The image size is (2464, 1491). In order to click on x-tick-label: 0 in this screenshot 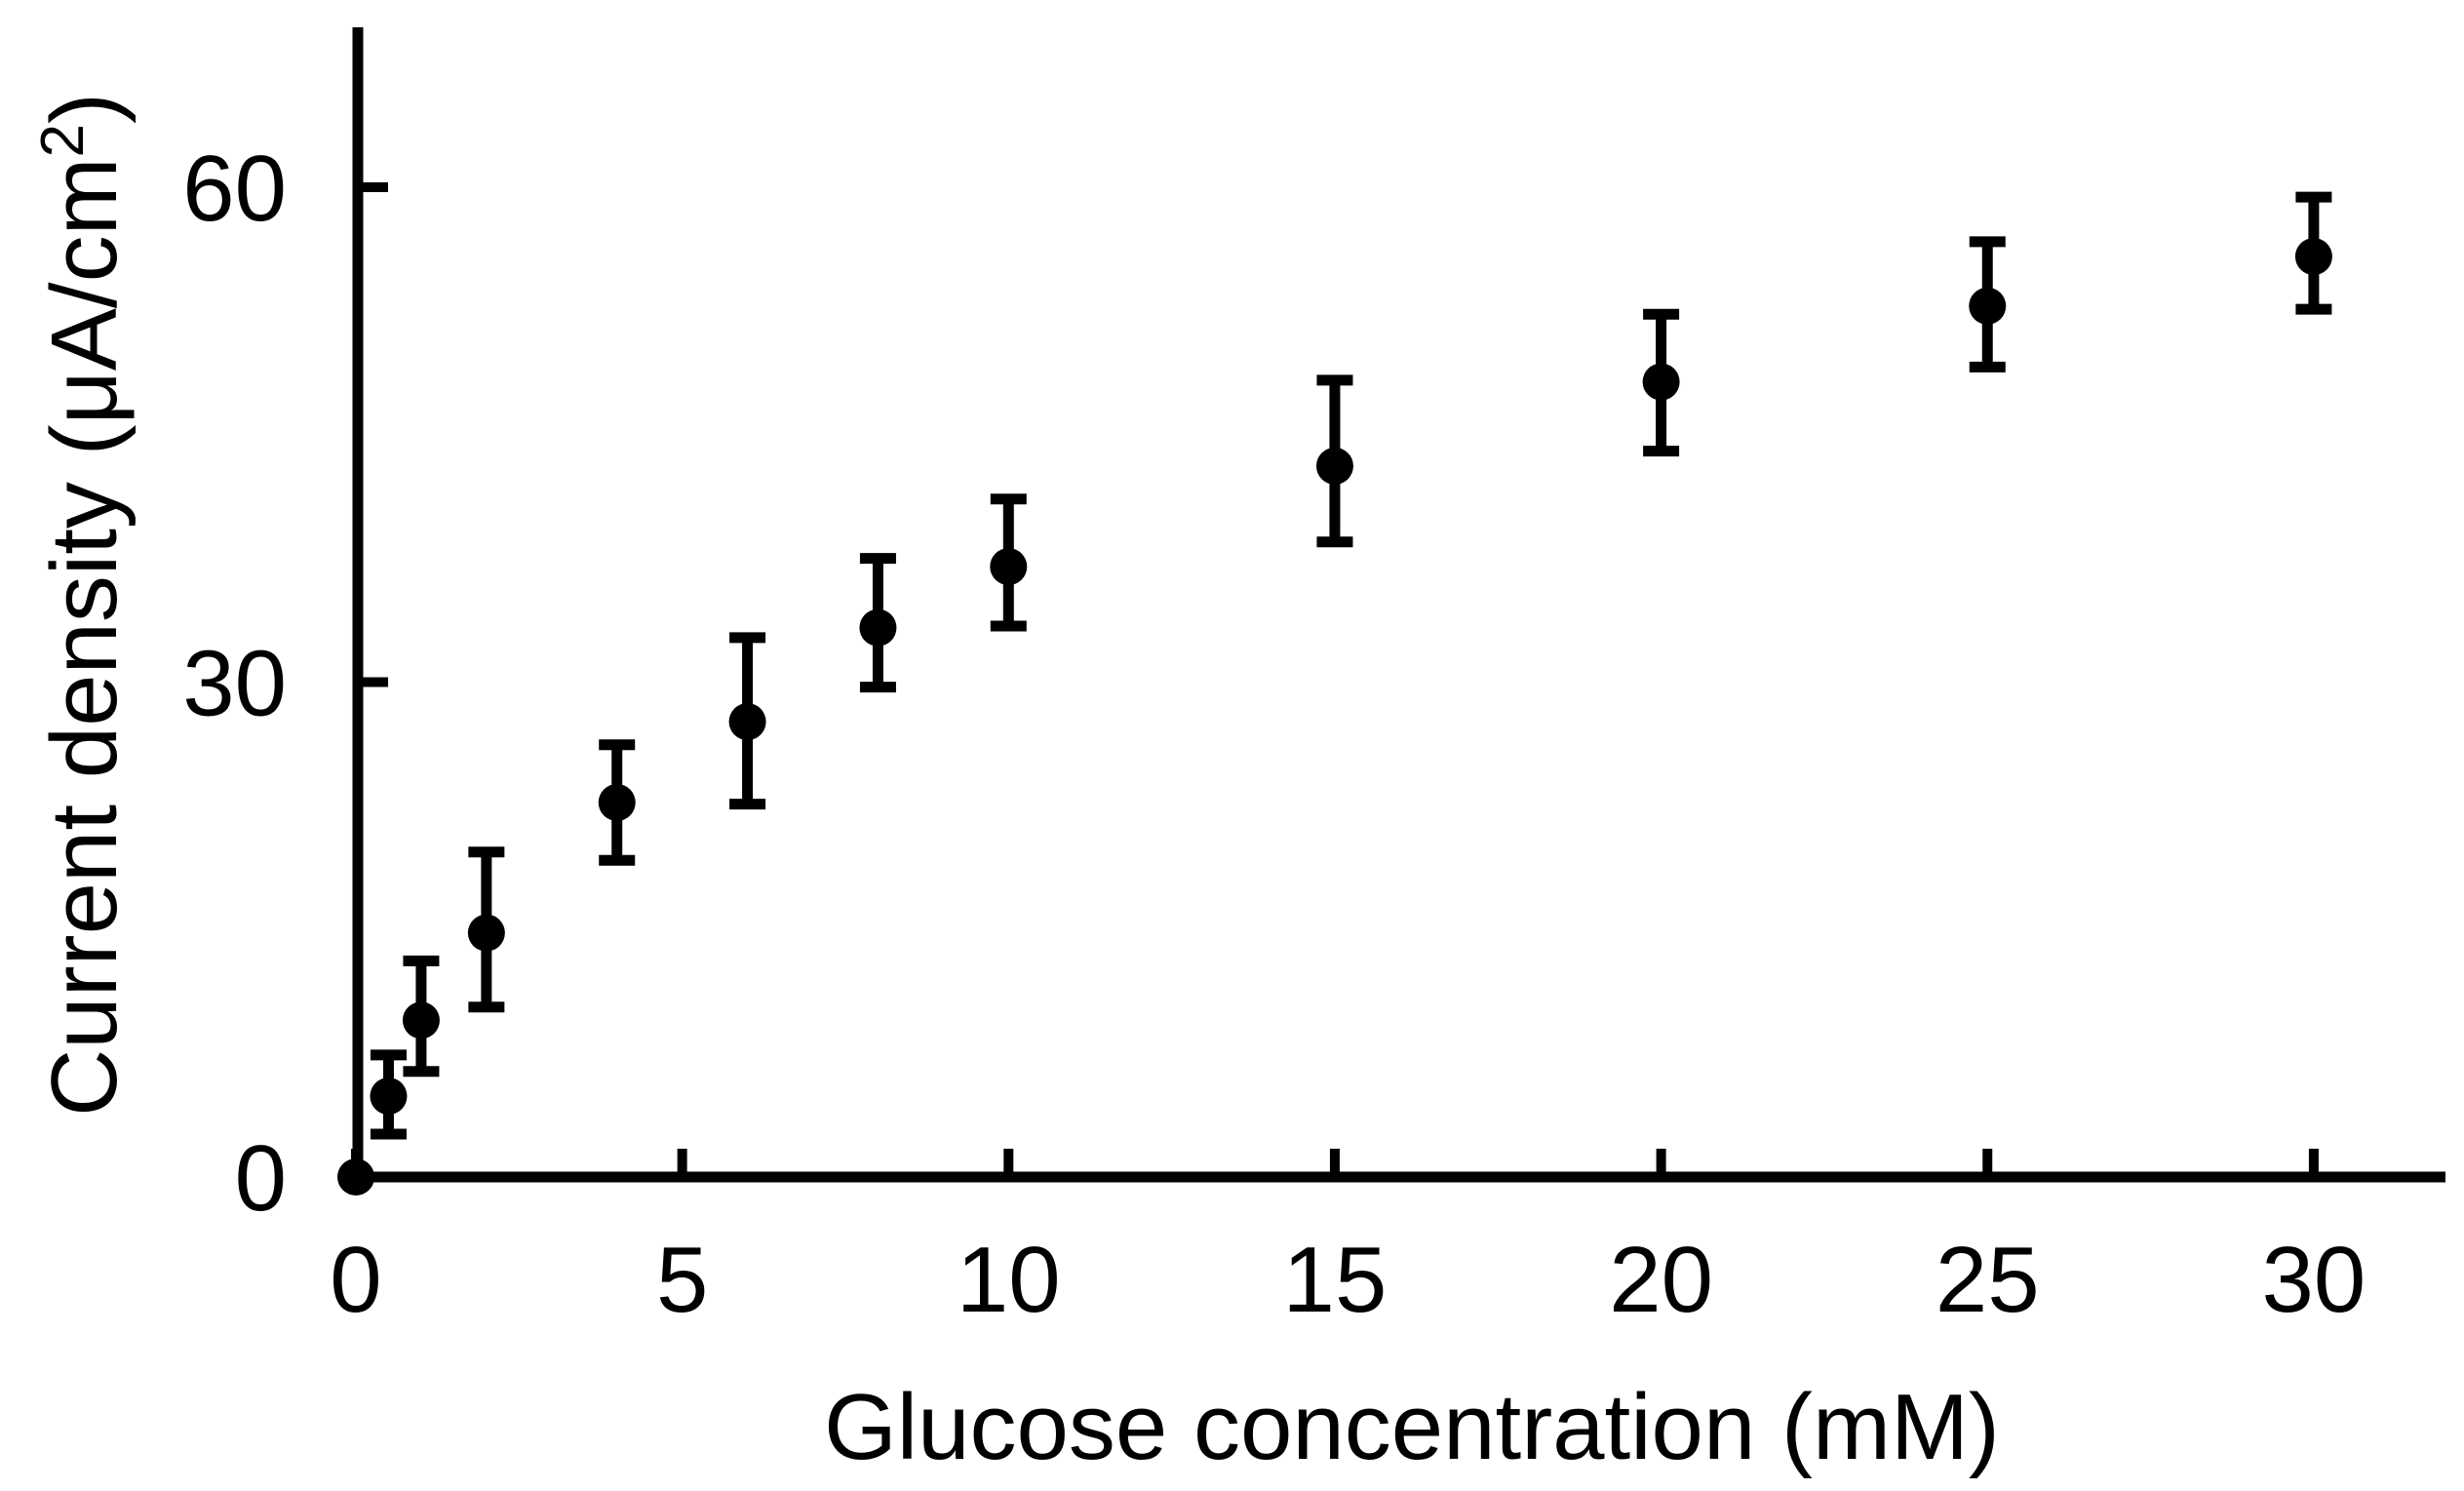, I will do `click(356, 1280)`.